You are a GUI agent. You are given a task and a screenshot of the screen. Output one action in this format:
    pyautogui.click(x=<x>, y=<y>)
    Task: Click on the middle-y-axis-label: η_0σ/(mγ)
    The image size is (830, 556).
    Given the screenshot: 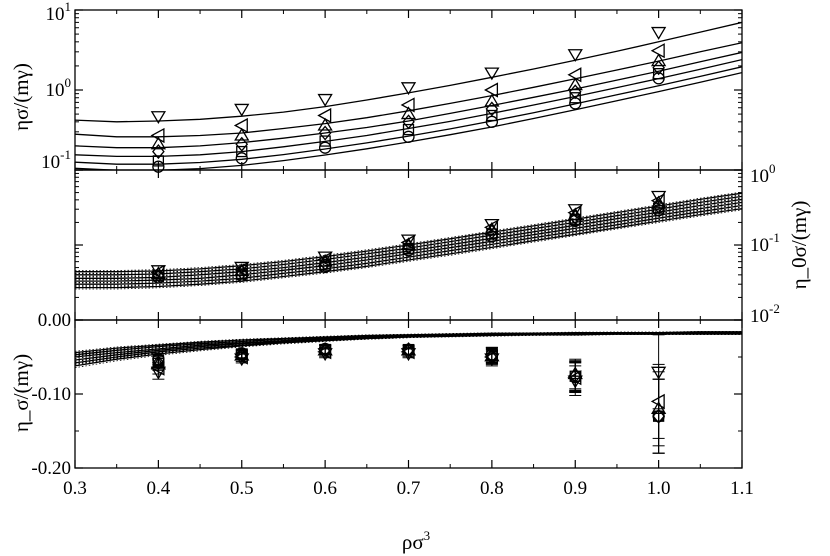 What is the action you would take?
    pyautogui.click(x=799, y=245)
    